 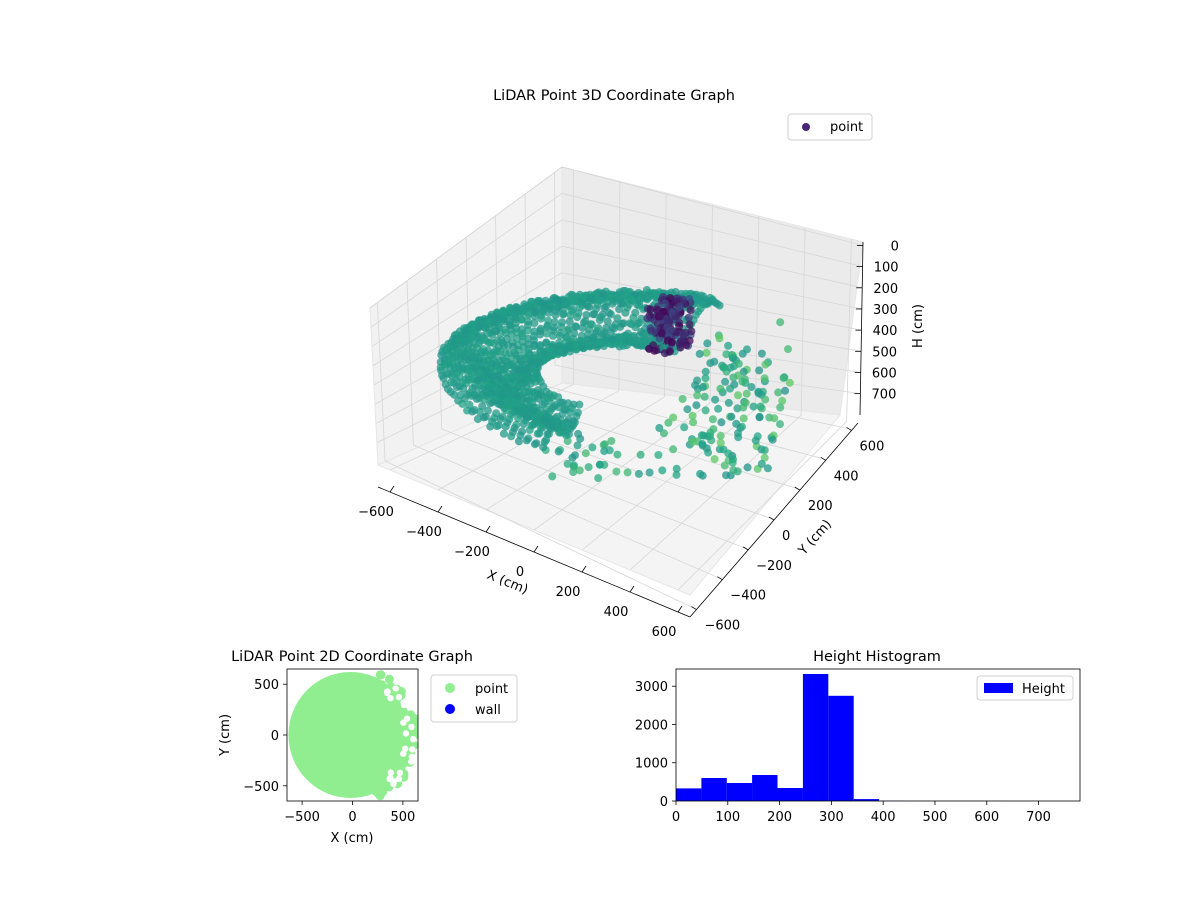 What do you see at coordinates (352, 657) in the screenshot?
I see `2d-chart-title: LiDAR Point 2D Coordinate Graph` at bounding box center [352, 657].